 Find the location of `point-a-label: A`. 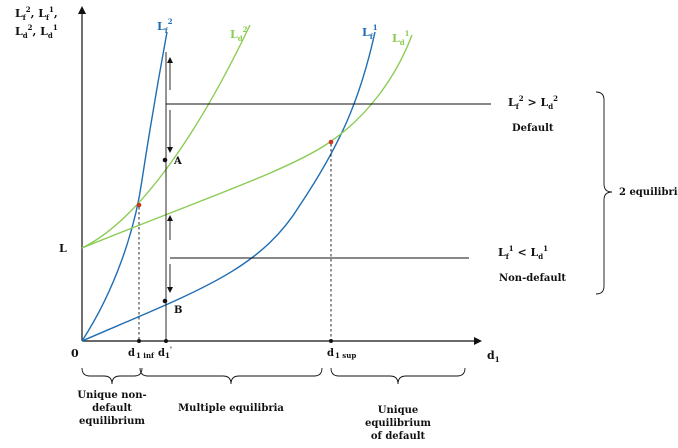

point-a-label: A is located at coordinates (177, 161).